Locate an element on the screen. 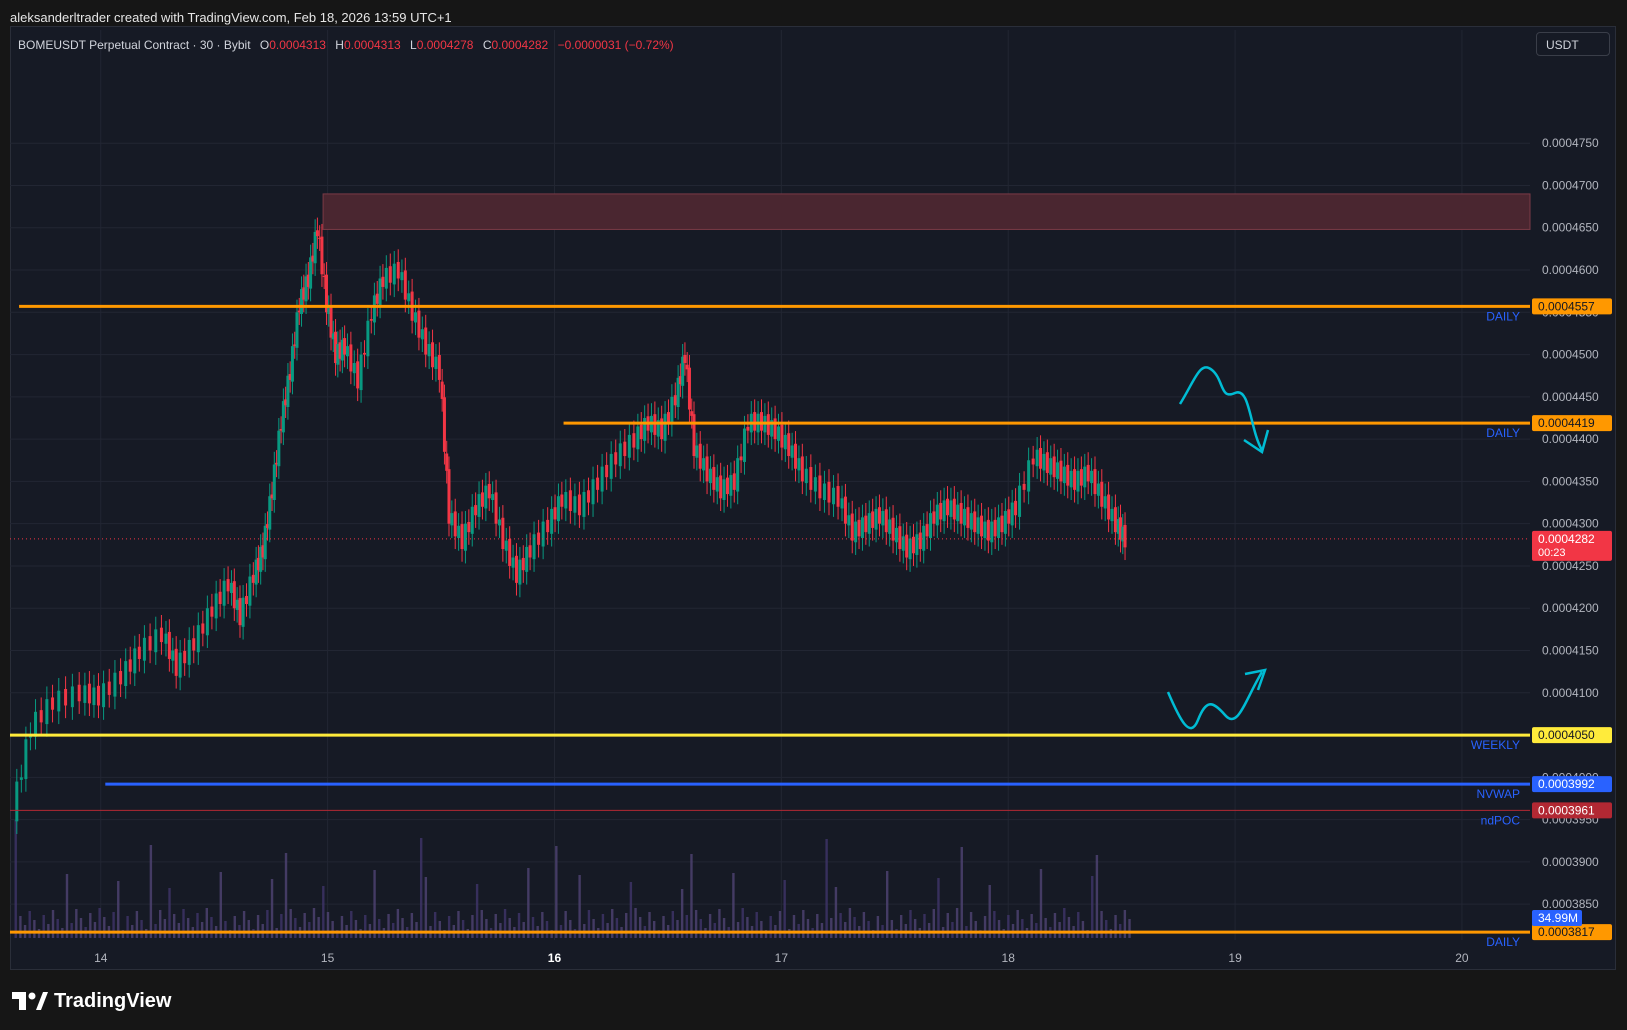 The height and width of the screenshot is (1030, 1627). low-value: 0.0004278 is located at coordinates (445, 45).